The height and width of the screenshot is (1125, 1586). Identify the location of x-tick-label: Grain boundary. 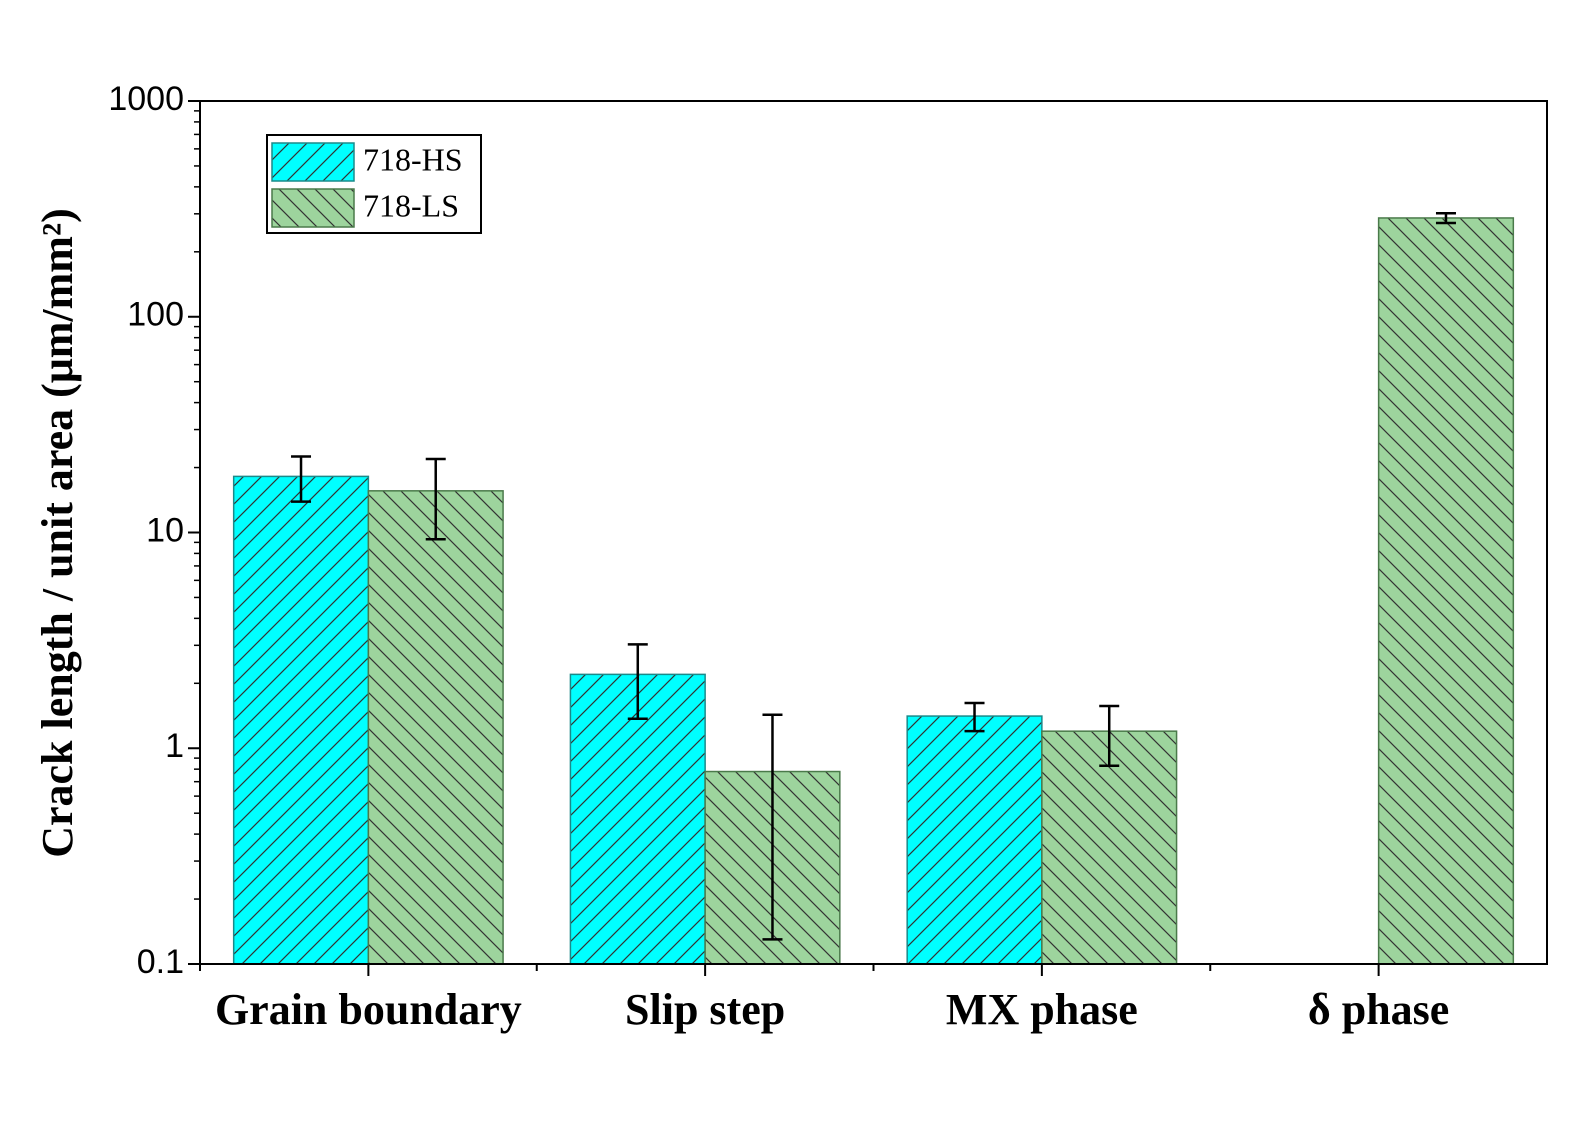
(368, 1009).